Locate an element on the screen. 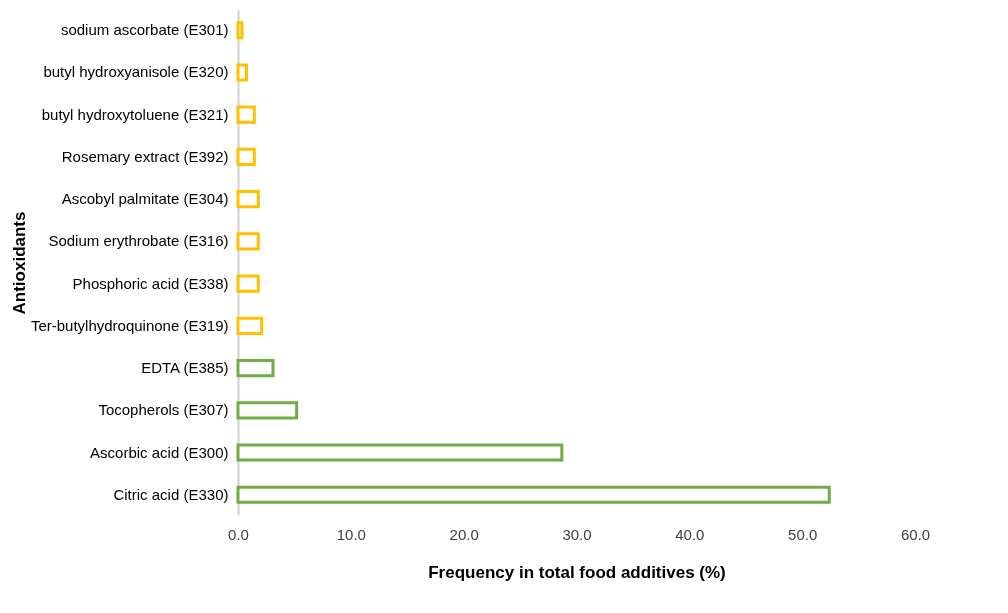  x-axis-title: Frequency in total food additives (%) is located at coordinates (577, 572).